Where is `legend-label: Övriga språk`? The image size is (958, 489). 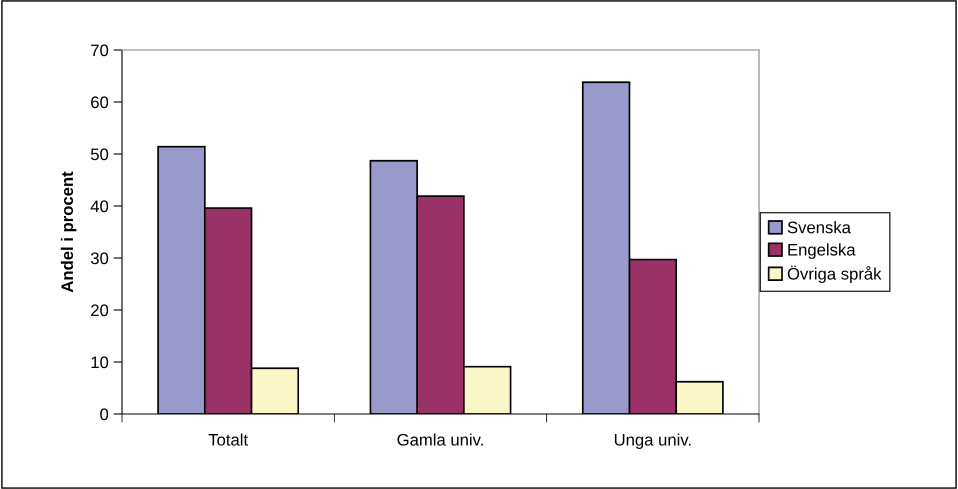 legend-label: Övriga språk is located at coordinates (835, 274).